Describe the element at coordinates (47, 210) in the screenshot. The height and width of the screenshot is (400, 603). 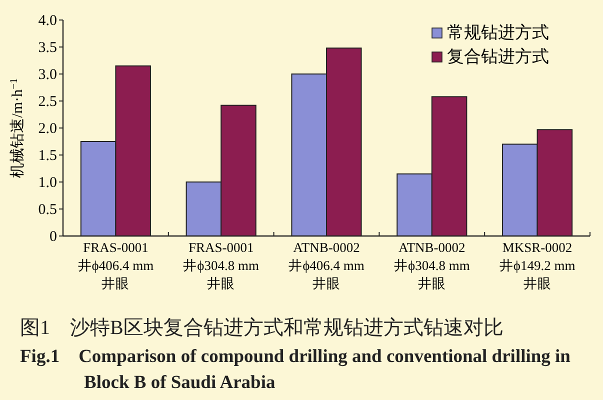
I see `y-tick-label: 0.5` at that location.